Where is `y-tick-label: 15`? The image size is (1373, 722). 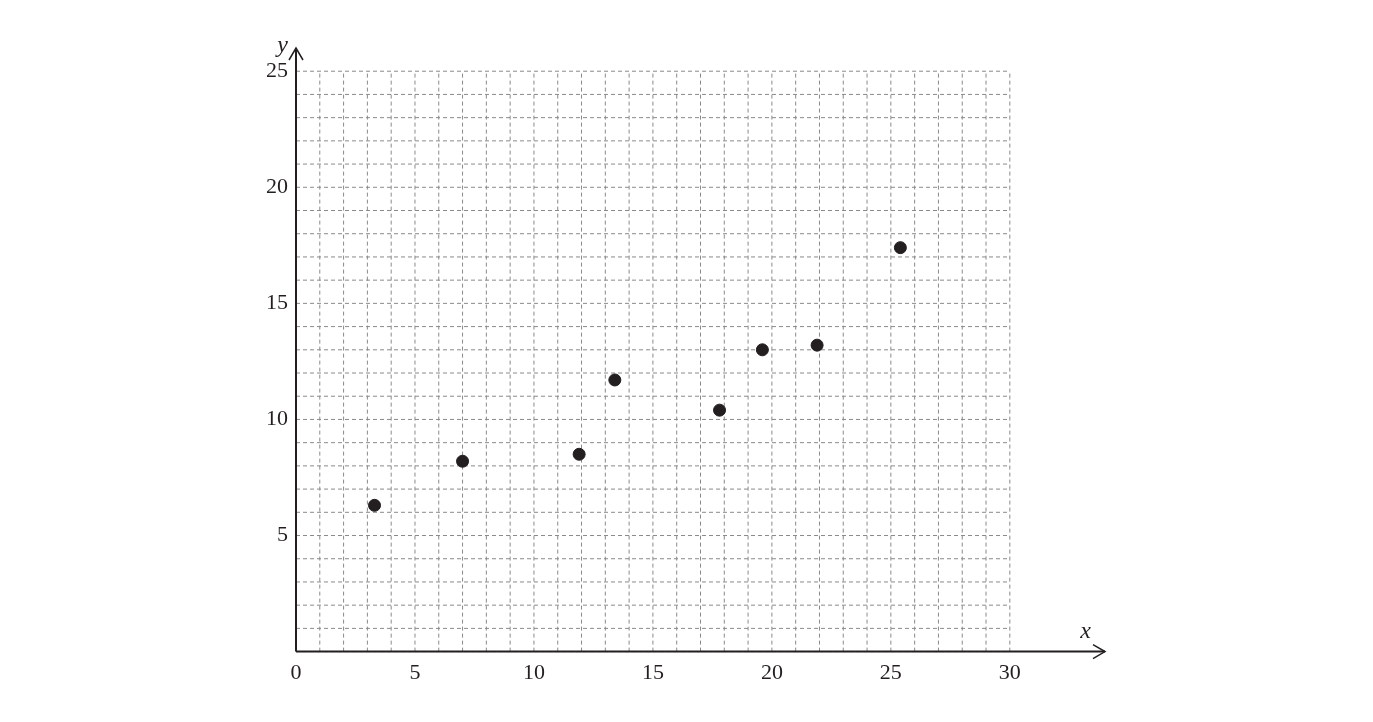
y-tick-label: 15 is located at coordinates (277, 302).